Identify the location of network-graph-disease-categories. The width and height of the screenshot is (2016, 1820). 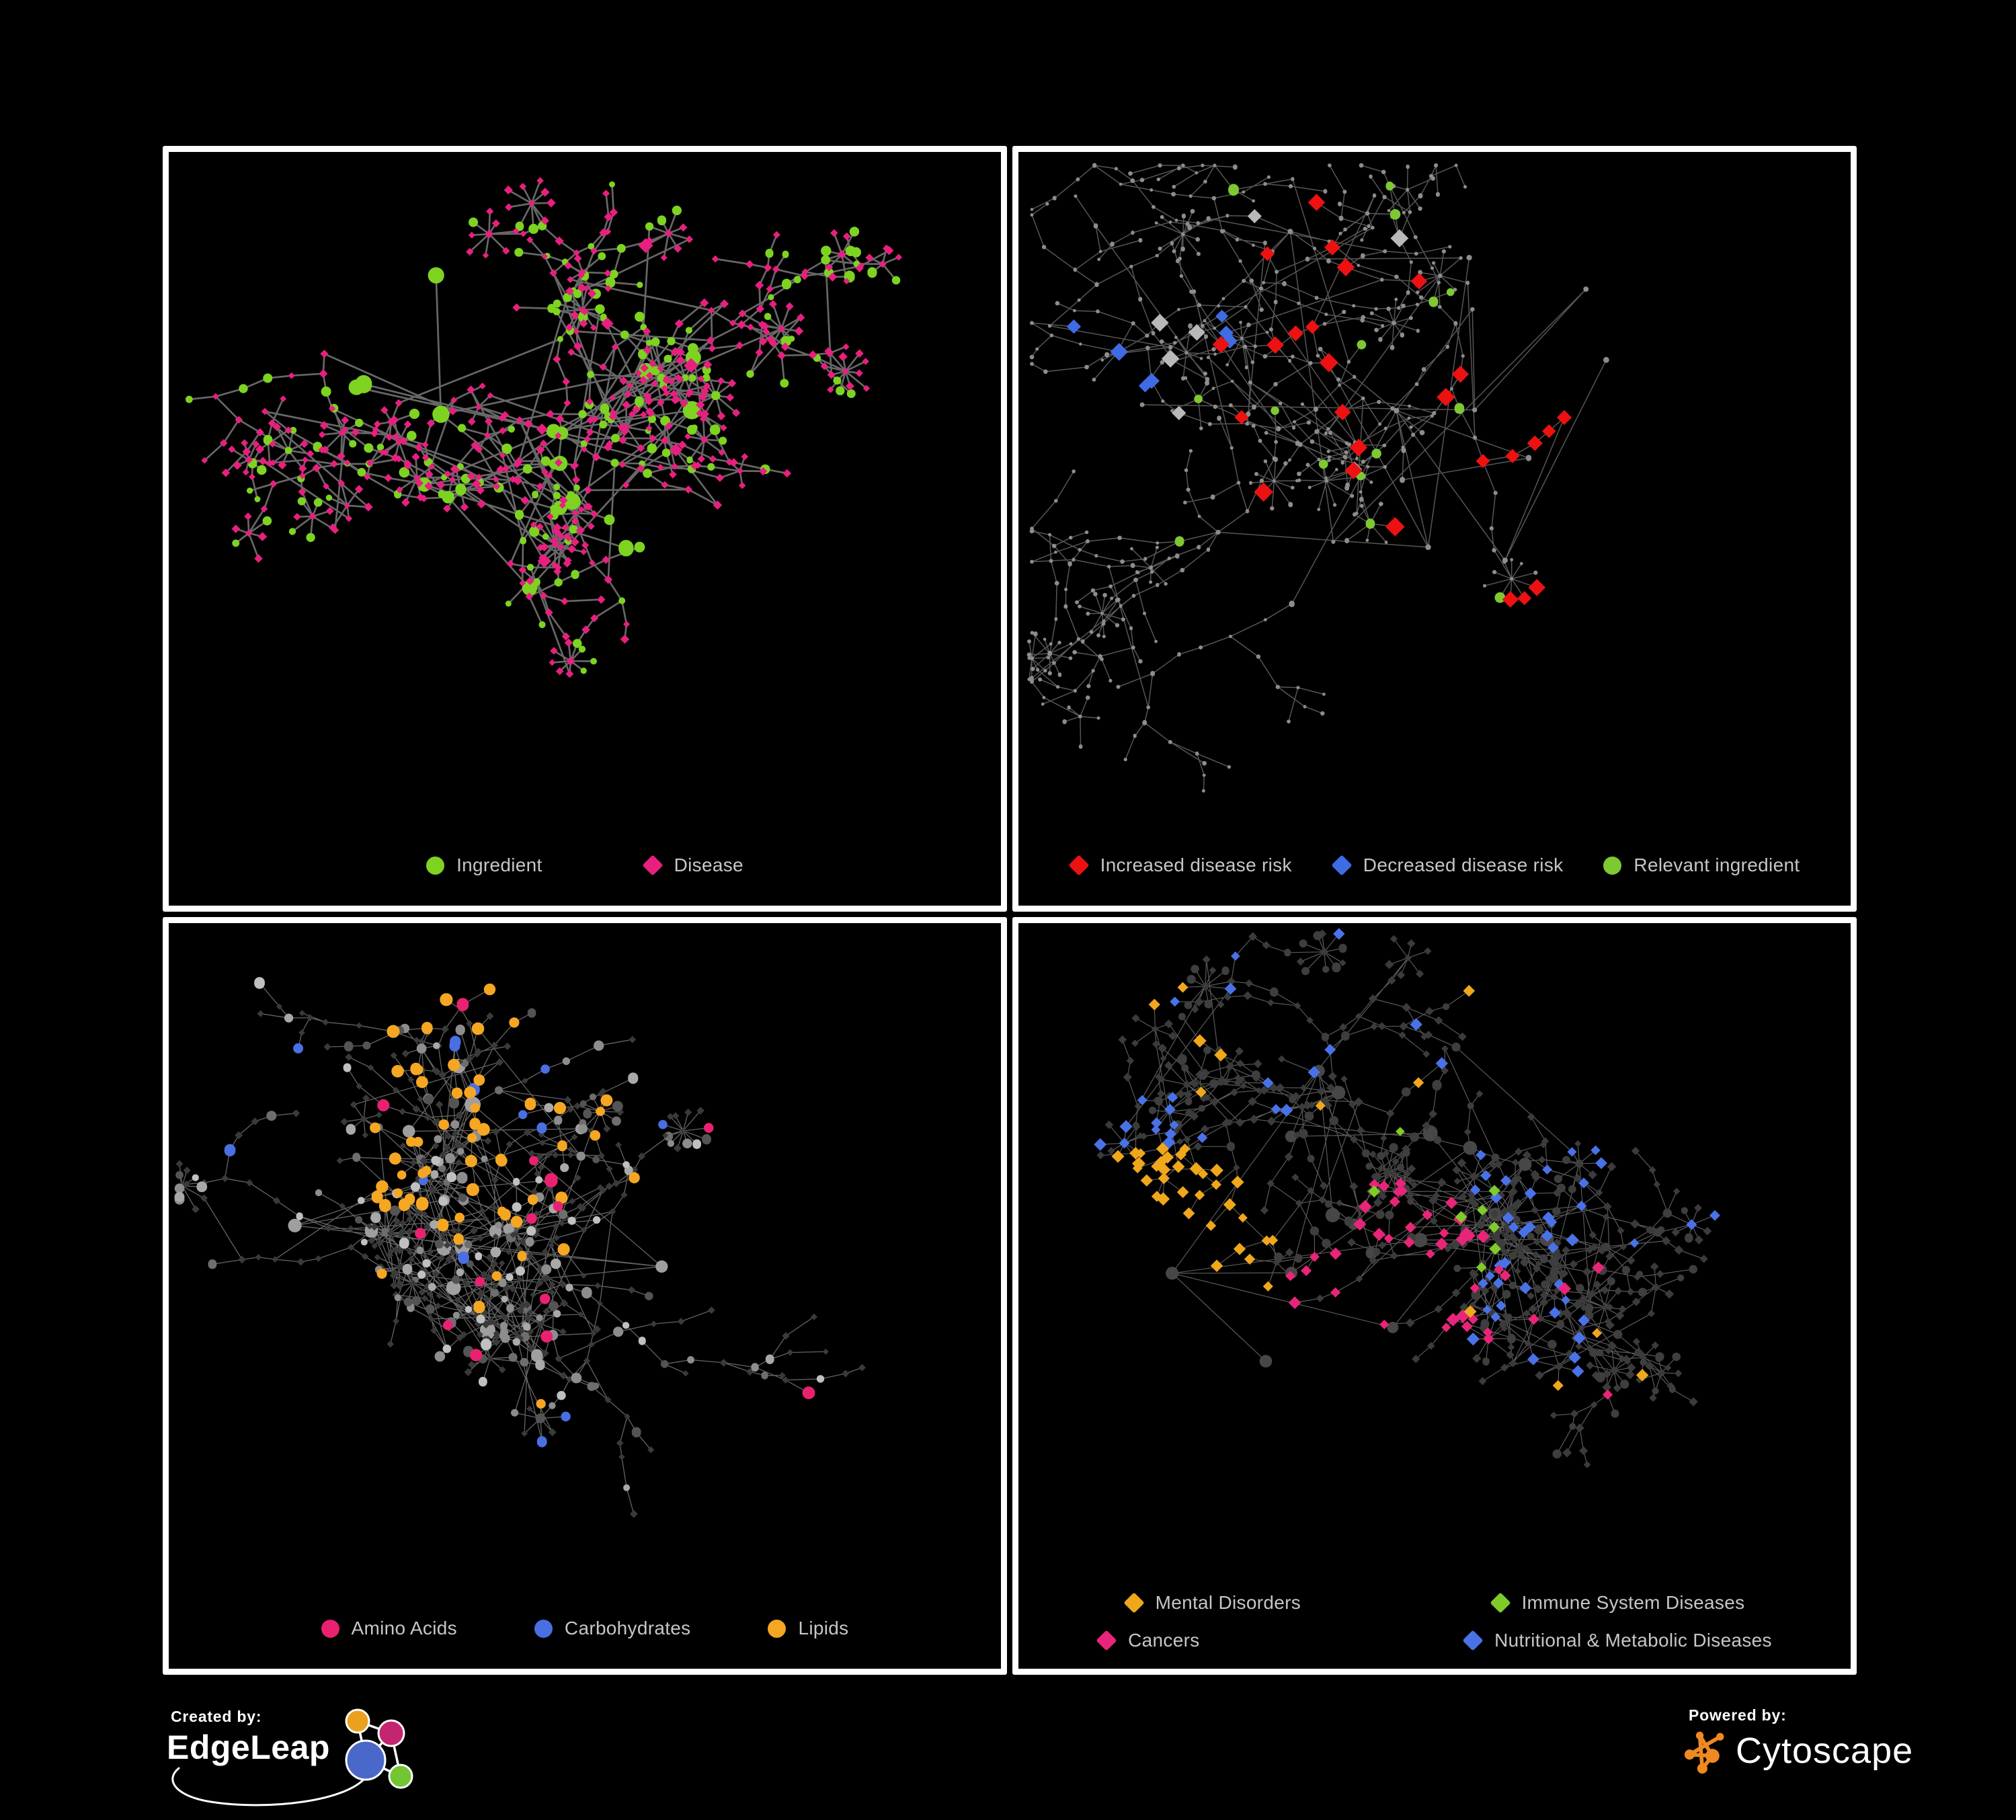
(1407, 1198).